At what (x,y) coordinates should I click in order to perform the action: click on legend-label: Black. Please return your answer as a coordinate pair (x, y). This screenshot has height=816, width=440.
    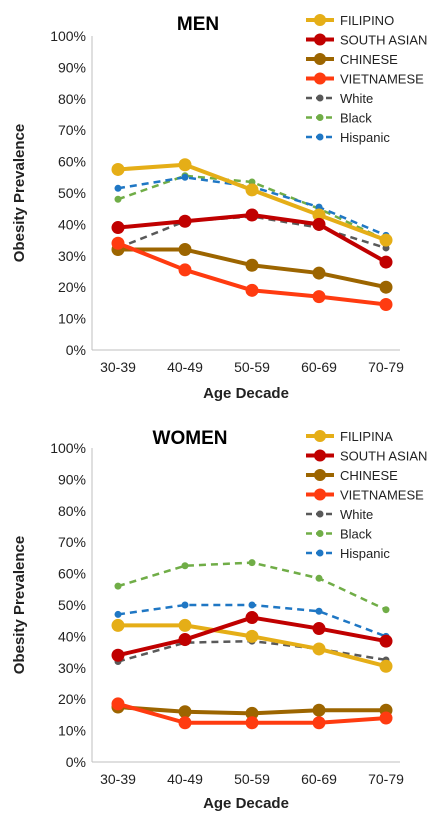
    Looking at the image, I should click on (356, 534).